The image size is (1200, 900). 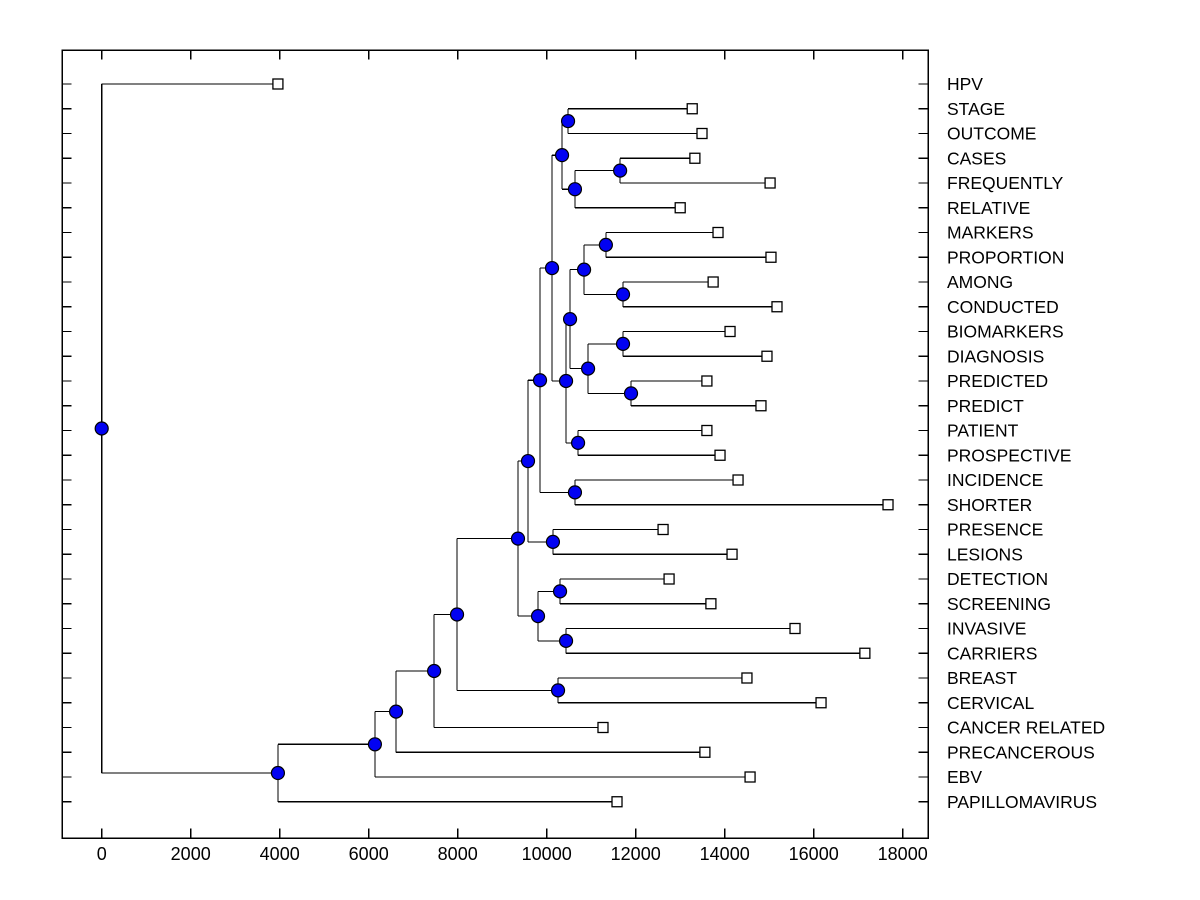 I want to click on leaf-label: PROPORTION, so click(x=1005, y=257).